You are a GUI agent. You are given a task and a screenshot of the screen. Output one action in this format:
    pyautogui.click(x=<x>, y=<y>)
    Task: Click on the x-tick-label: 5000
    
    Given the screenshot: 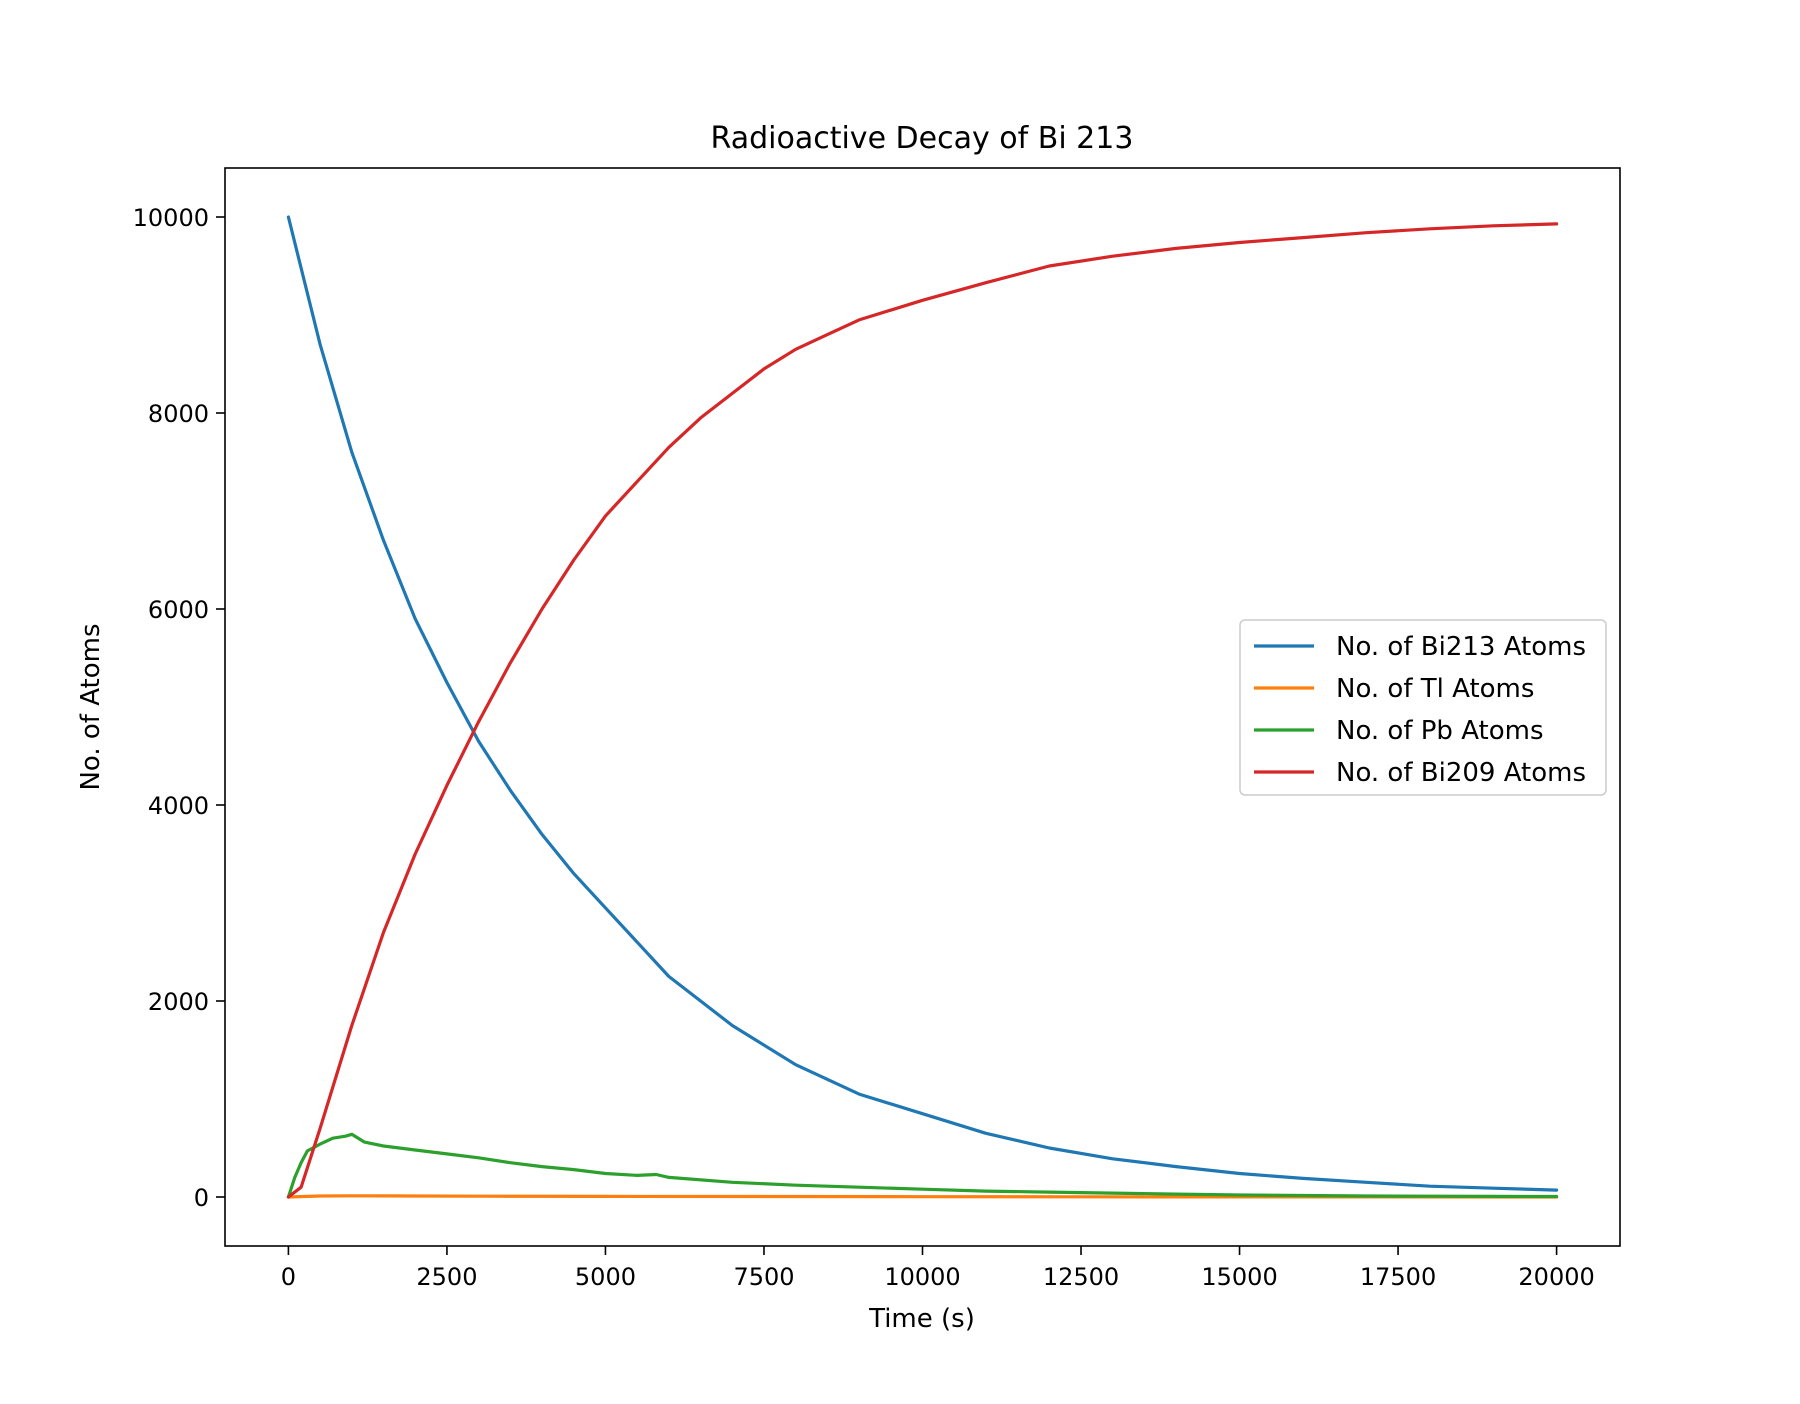 What is the action you would take?
    pyautogui.click(x=605, y=1277)
    